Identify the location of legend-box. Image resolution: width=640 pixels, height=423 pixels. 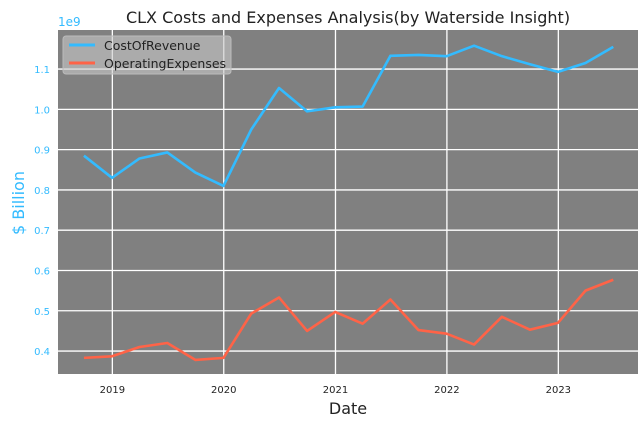
(147, 55).